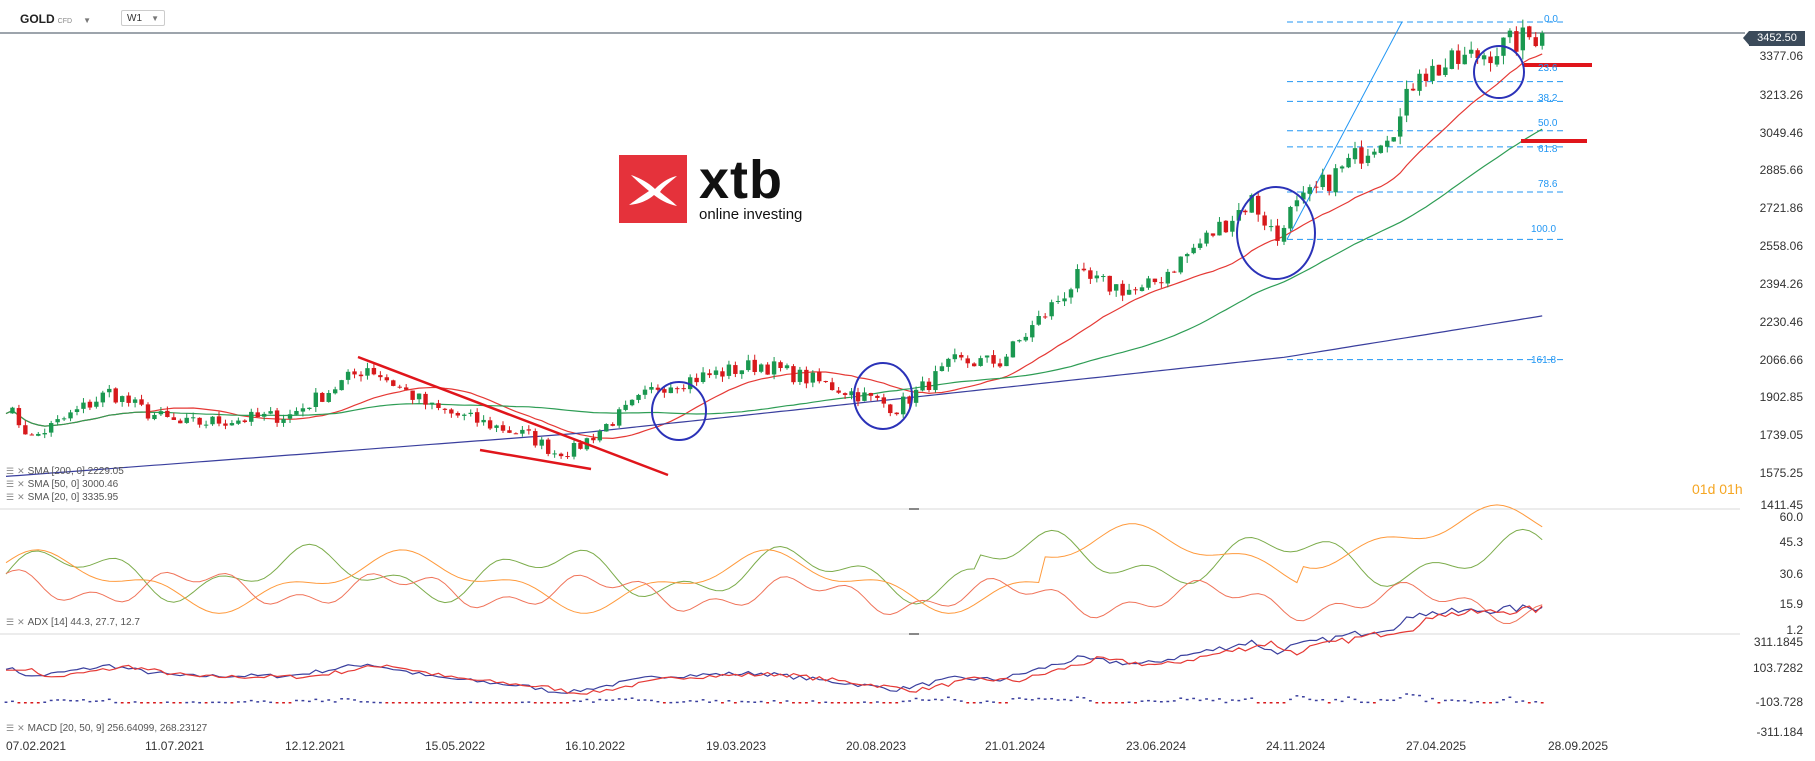  I want to click on downtrend-line, so click(513, 416).